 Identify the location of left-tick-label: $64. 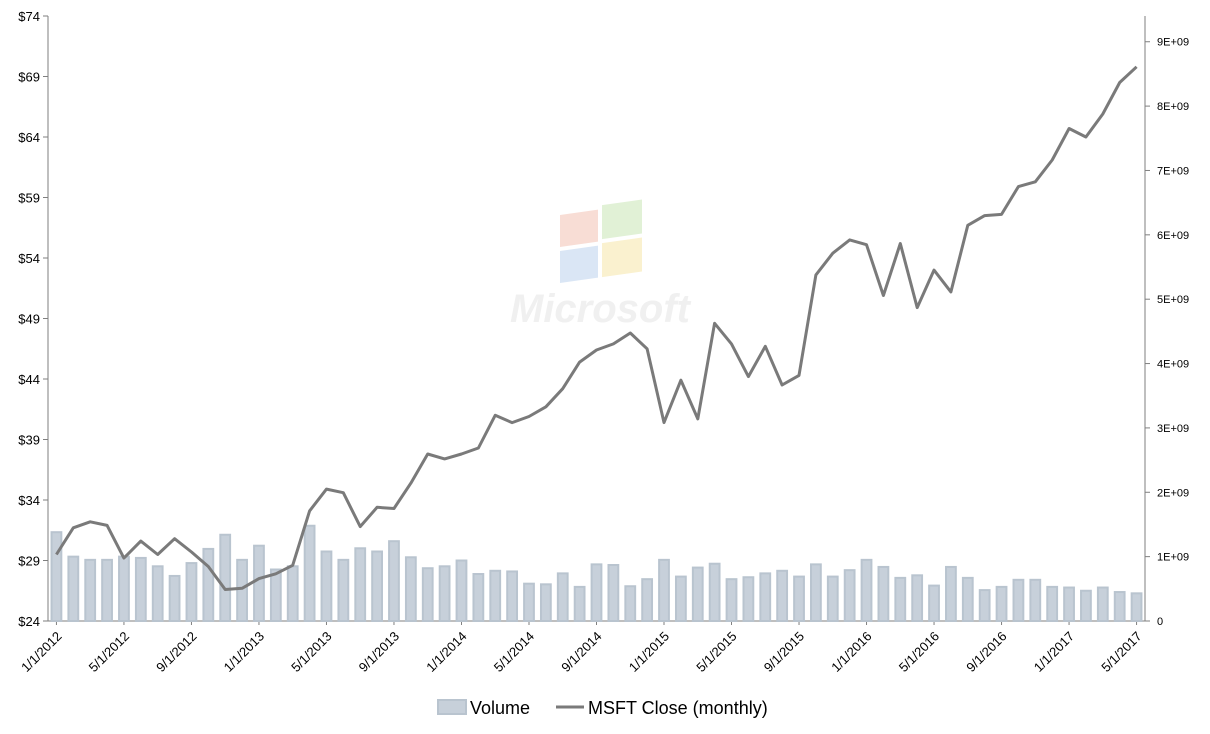
(29, 137).